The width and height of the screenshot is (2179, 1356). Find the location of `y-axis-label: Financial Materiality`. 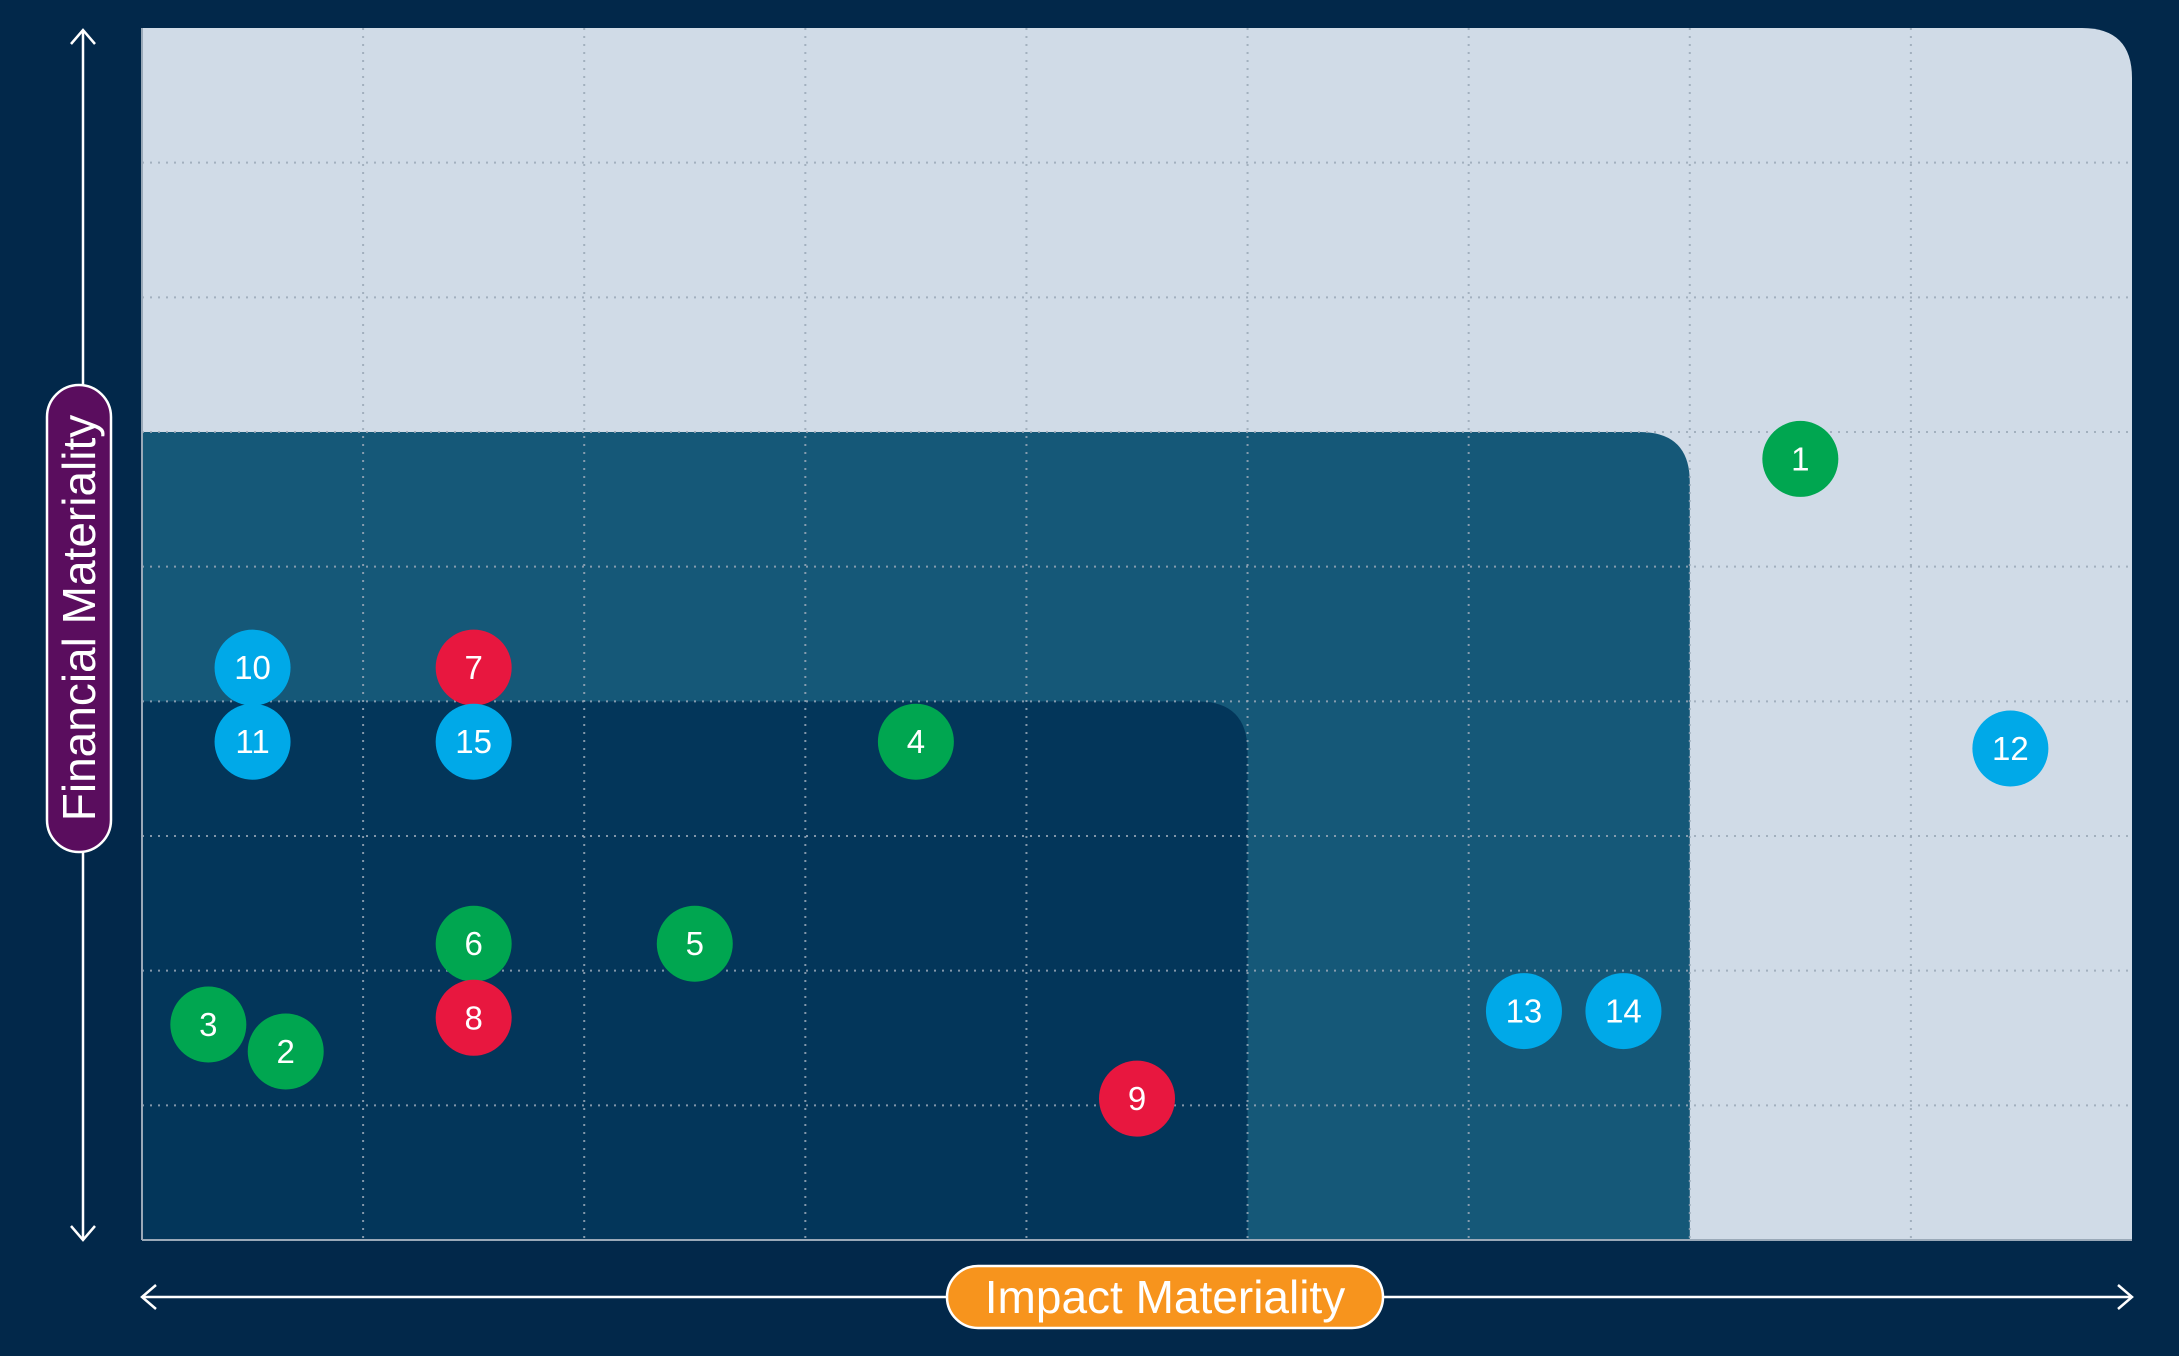

y-axis-label: Financial Materiality is located at coordinates (79, 618).